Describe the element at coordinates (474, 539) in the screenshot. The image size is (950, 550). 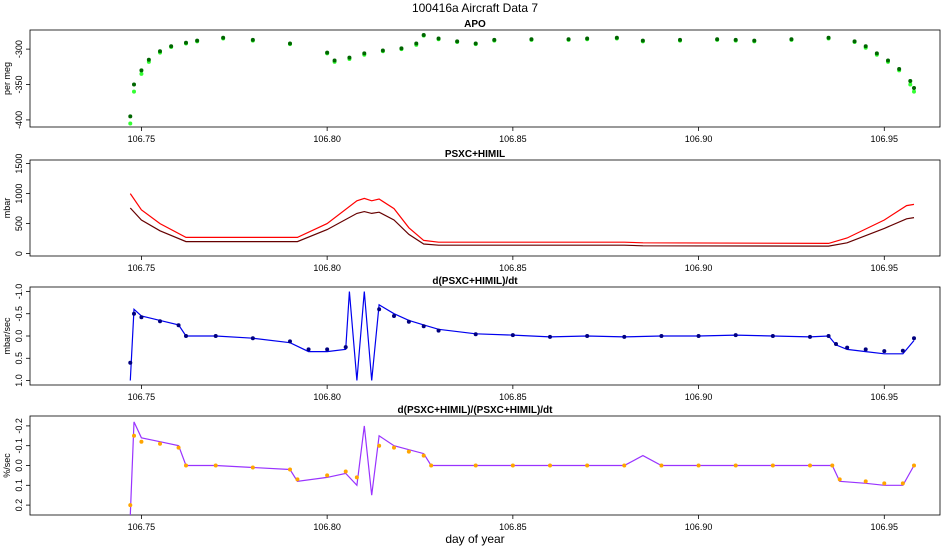
I see `x-axis-label: day of year` at that location.